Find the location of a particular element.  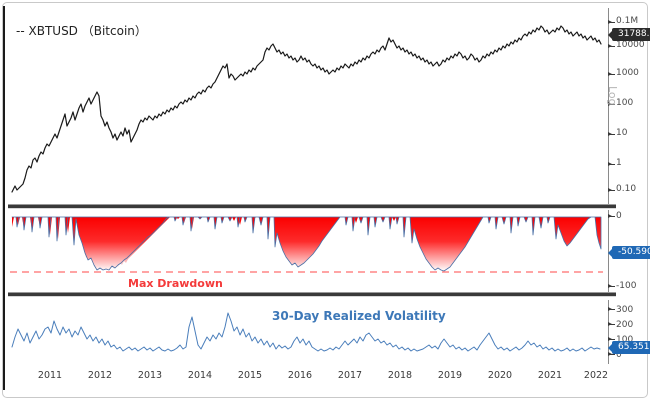

year-label-2014: 2014 is located at coordinates (200, 375).